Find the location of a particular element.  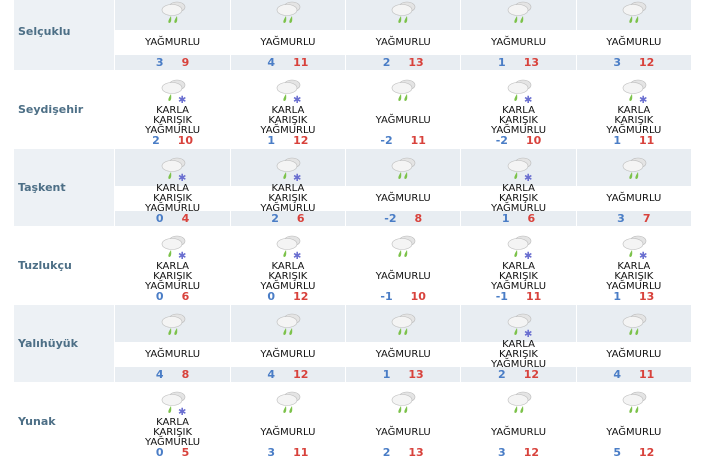

day-cell: ✱ KARLA KARIŞIK YAĞMURLU 2 12 is located at coordinates (518, 343).